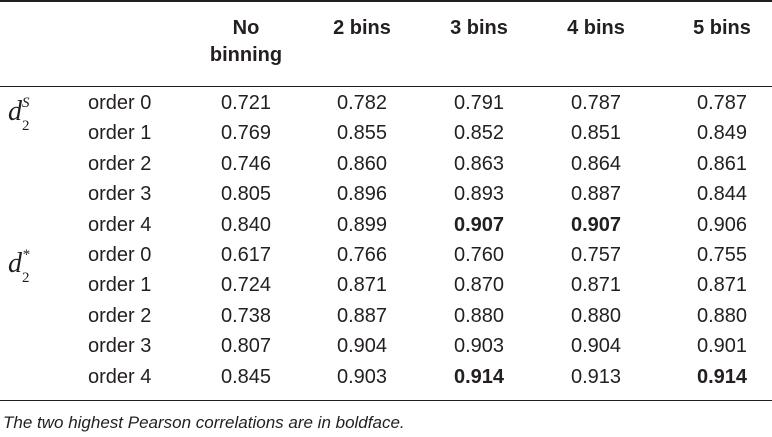  What do you see at coordinates (362, 224) in the screenshot?
I see `table-cell: 0.899` at bounding box center [362, 224].